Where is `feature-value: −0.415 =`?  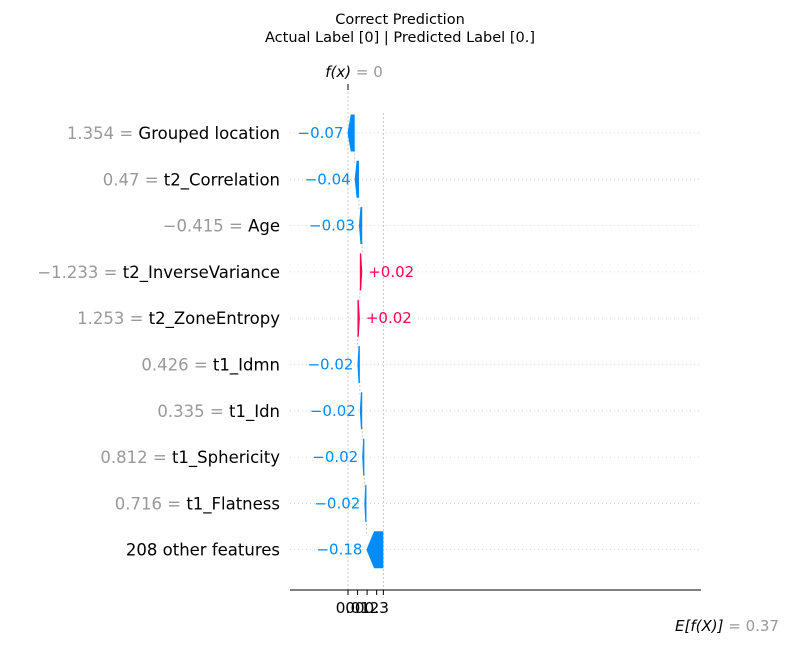
feature-value: −0.415 = is located at coordinates (205, 226).